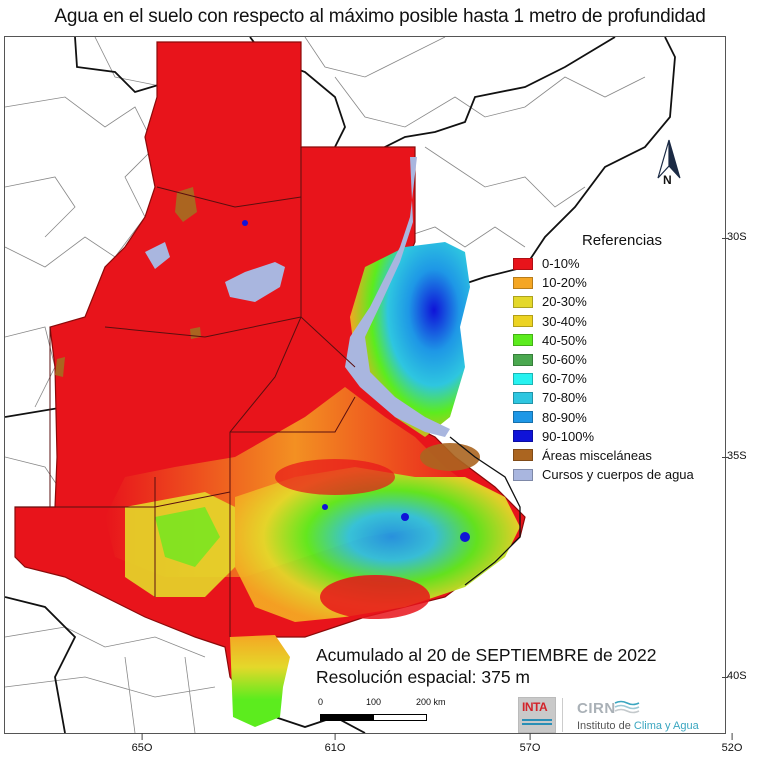  What do you see at coordinates (622, 240) in the screenshot?
I see `legend-title: Referencias` at bounding box center [622, 240].